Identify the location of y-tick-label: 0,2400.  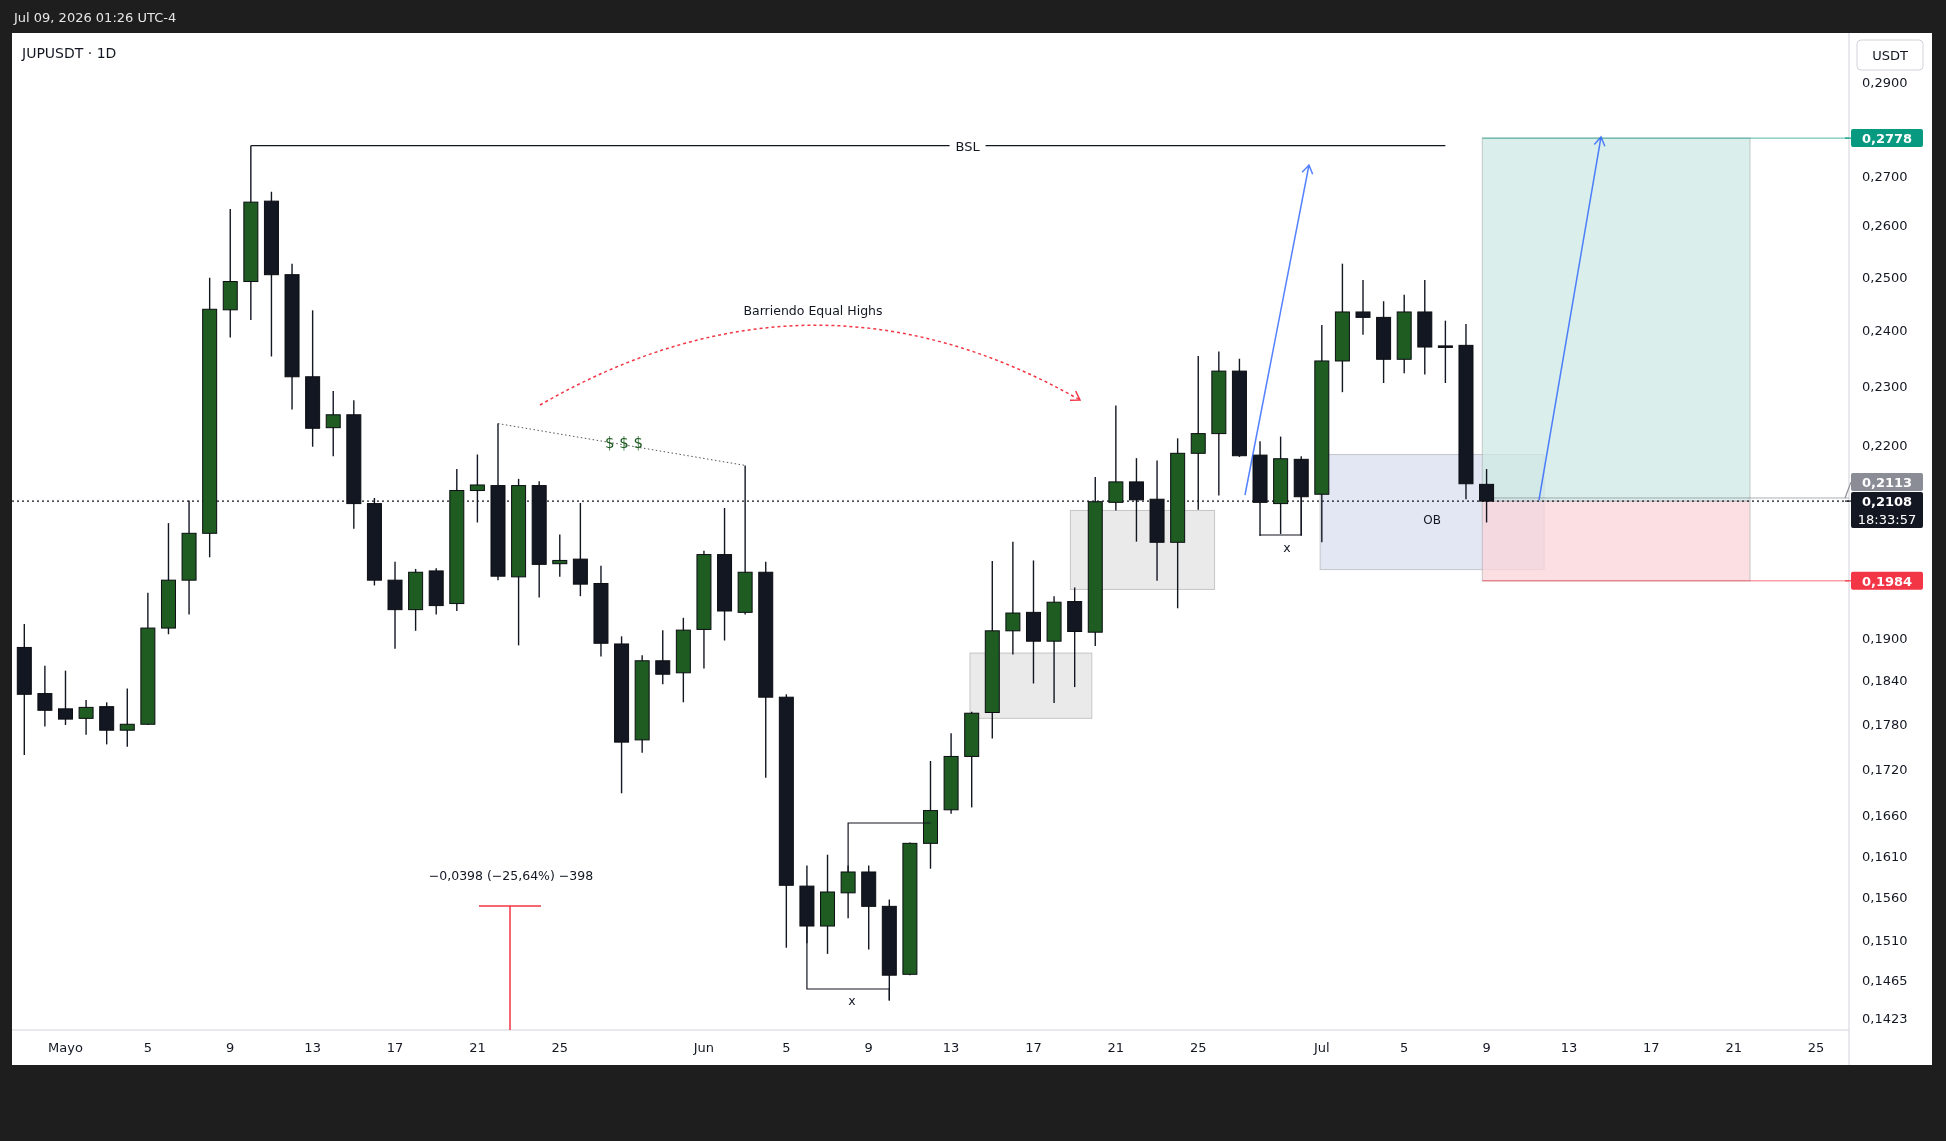
(1885, 331).